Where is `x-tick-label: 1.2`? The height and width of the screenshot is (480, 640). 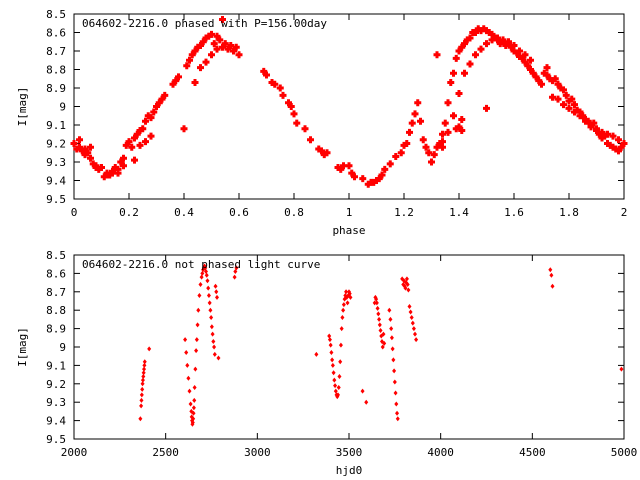 x-tick-label: 1.2 is located at coordinates (404, 212).